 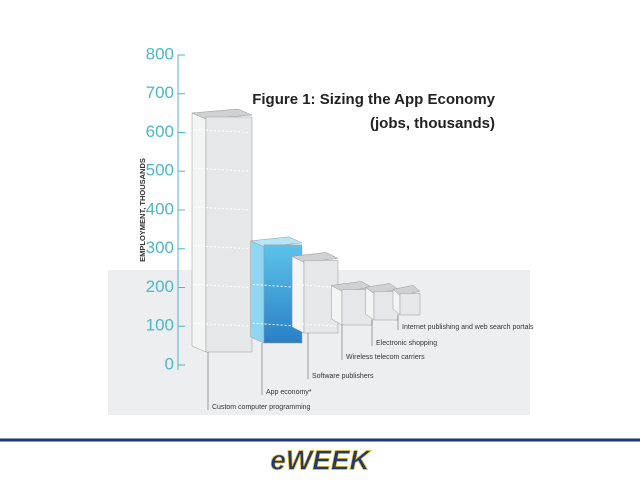 What do you see at coordinates (142, 210) in the screenshot?
I see `y-axis-label: EMPLOYMENT, THOUSANDS` at bounding box center [142, 210].